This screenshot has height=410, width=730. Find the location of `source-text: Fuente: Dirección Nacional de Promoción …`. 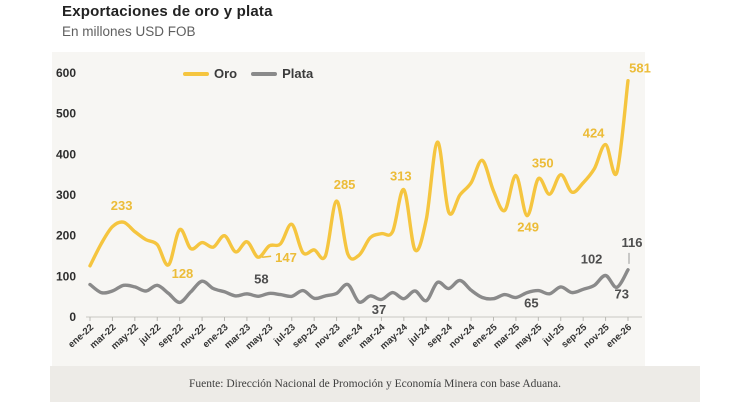

source-text: Fuente: Dirección Nacional de Promoción … is located at coordinates (375, 384).